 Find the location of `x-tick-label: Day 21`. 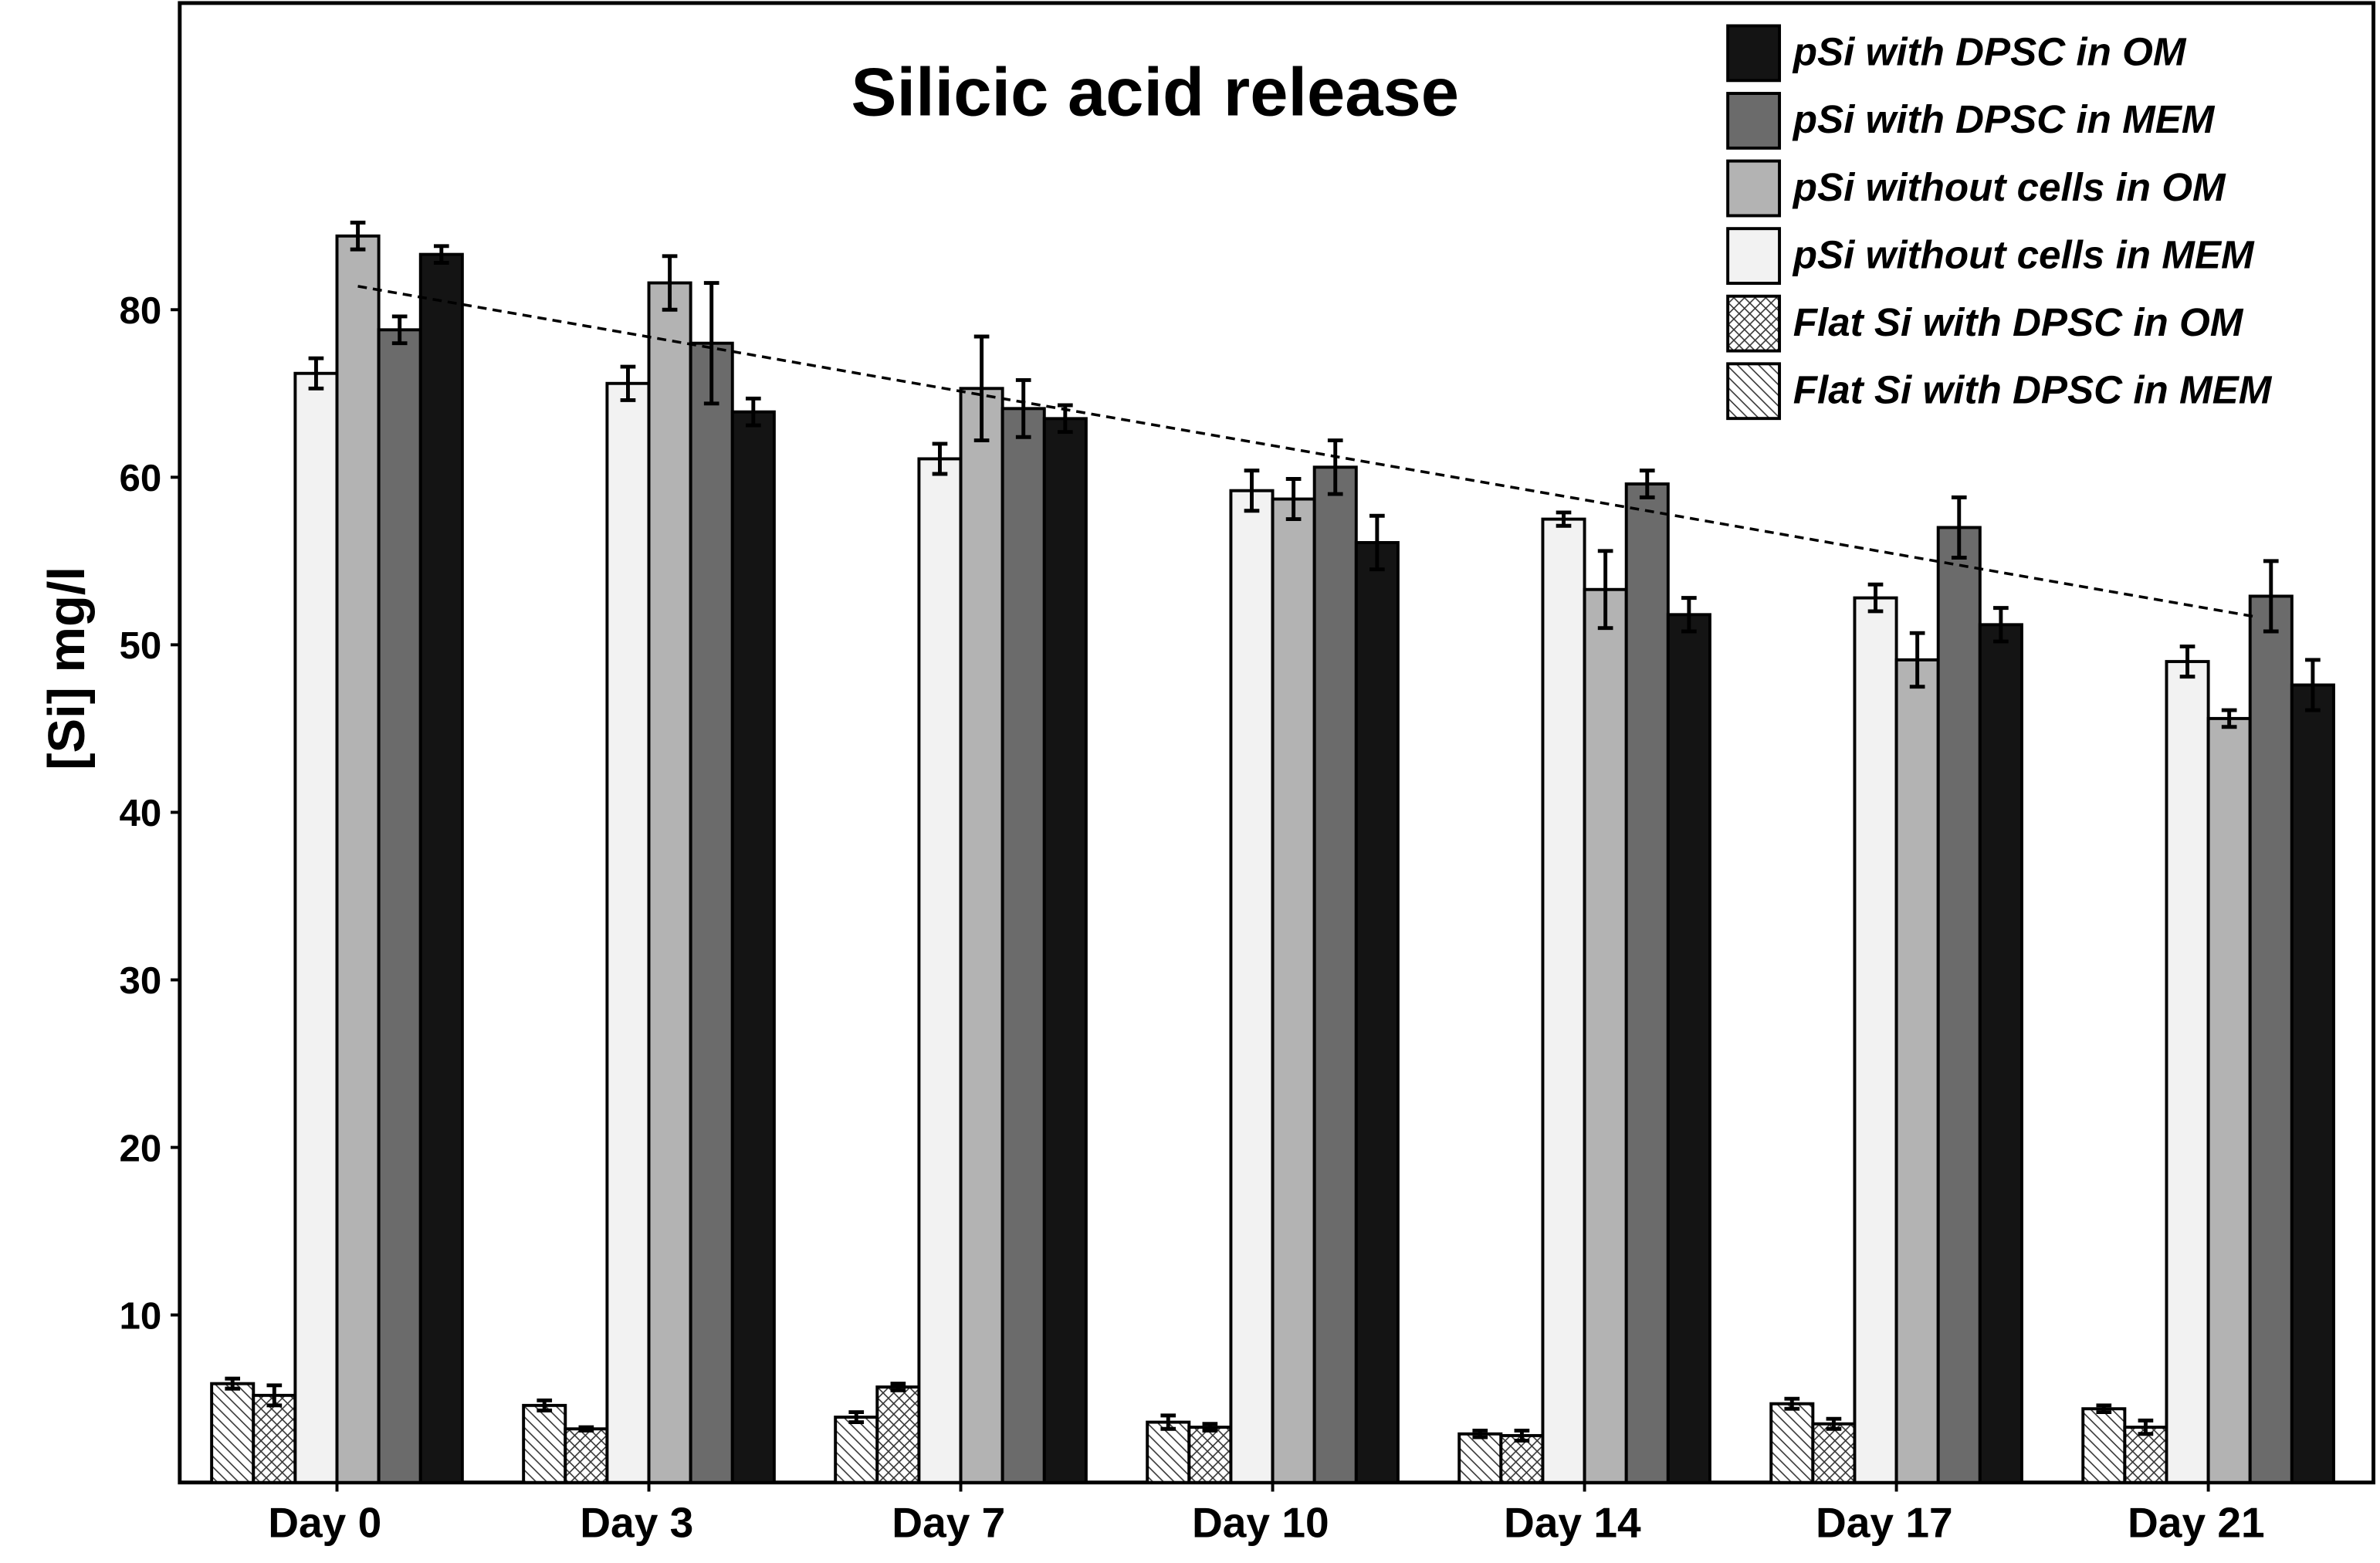

x-tick-label: Day 21 is located at coordinates (2196, 1523).